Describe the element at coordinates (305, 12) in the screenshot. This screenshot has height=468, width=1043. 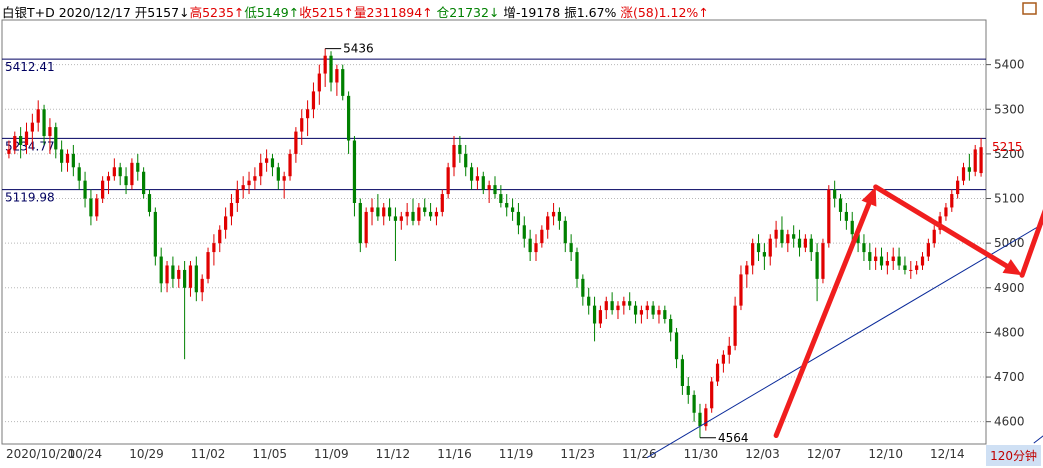
I see `close-label: 收` at that location.